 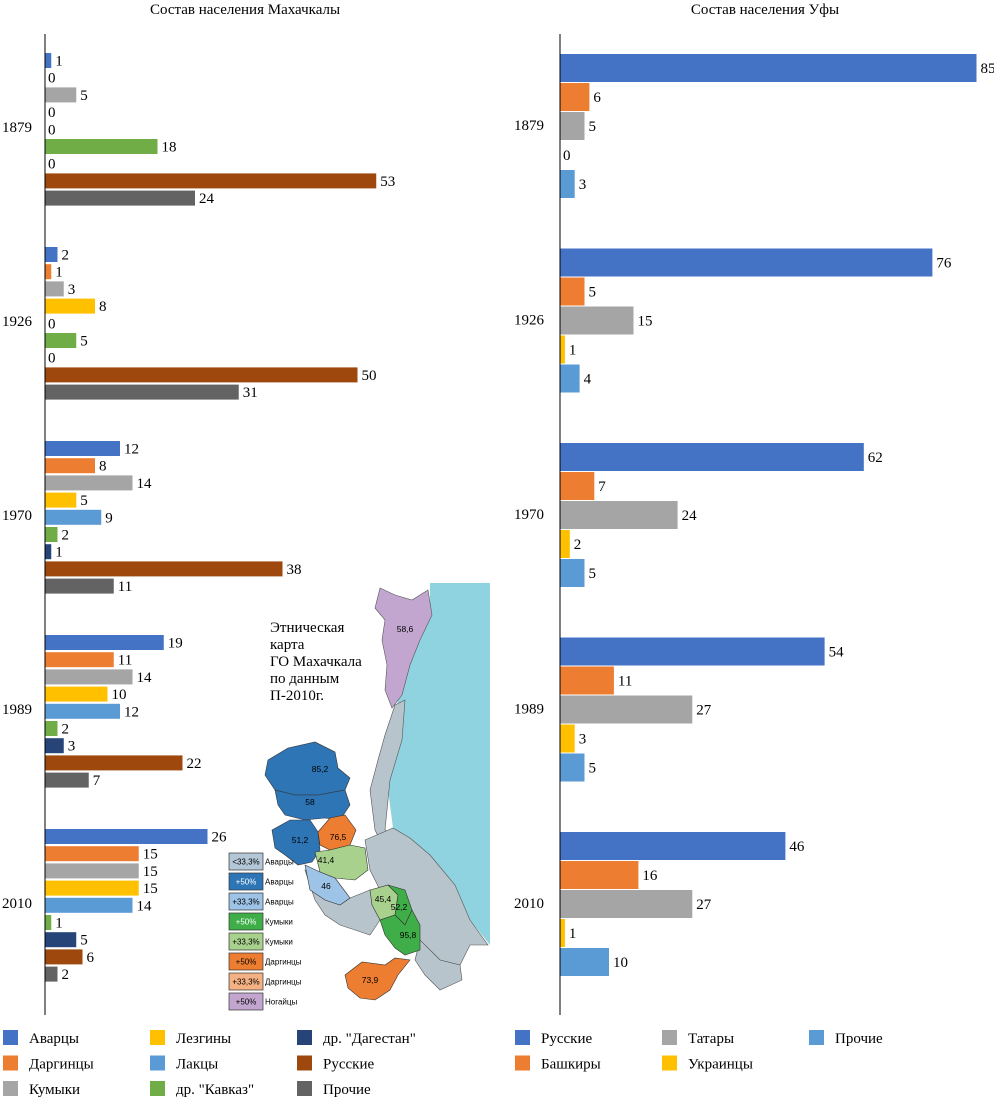 What do you see at coordinates (101, 146) in the screenshot?
I see `makhachkala-bar-др.-кавказ-1879` at bounding box center [101, 146].